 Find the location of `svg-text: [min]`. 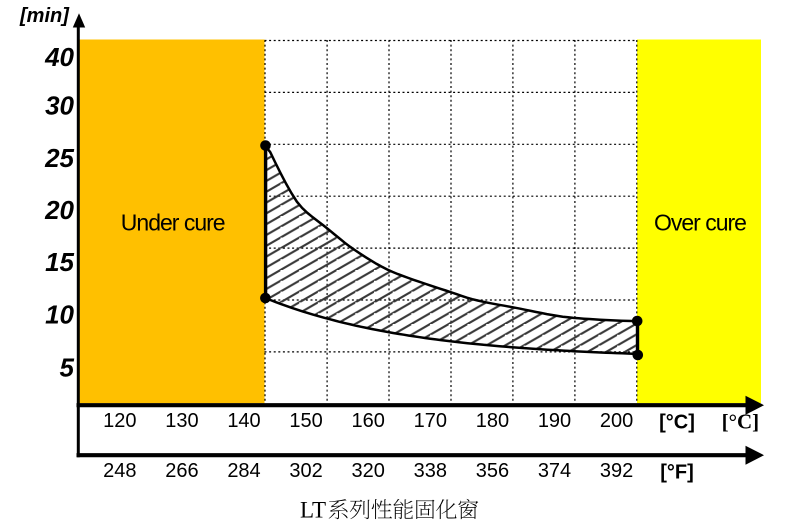

svg-text: [min] is located at coordinates (44, 16).